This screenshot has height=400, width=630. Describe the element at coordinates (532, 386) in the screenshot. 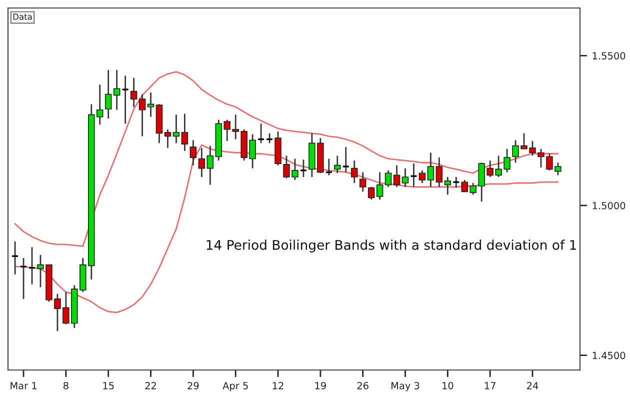

I see `x-tick-label: 24` at that location.